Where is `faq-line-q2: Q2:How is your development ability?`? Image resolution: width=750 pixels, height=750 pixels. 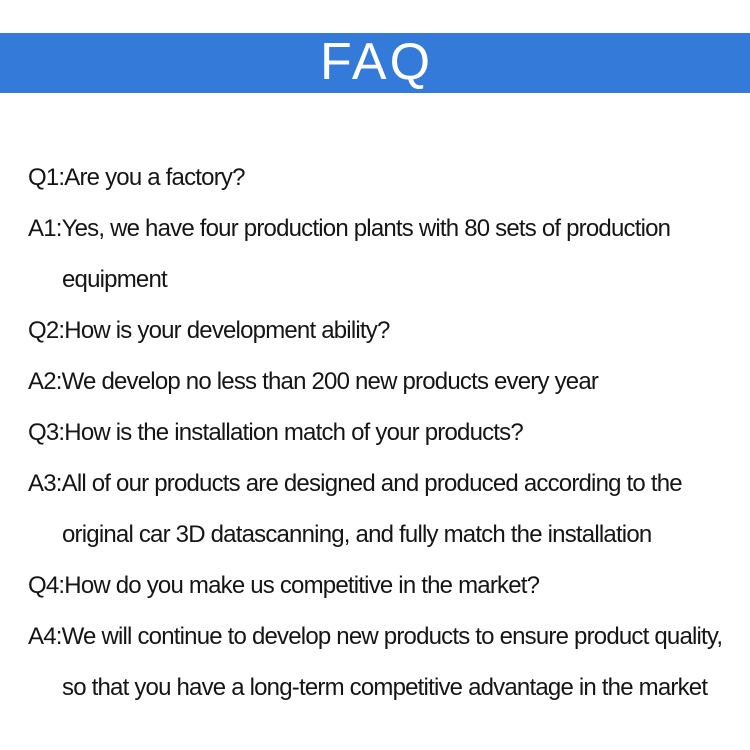 faq-line-q2: Q2:How is your development ability? is located at coordinates (209, 330).